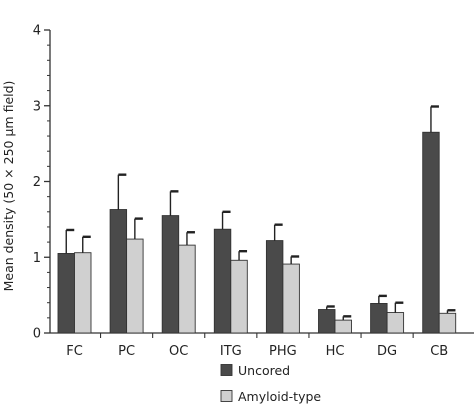 Image resolution: width=474 pixels, height=408 pixels. Describe the element at coordinates (226, 396) in the screenshot. I see `legend-swatch-amyloid-type` at that location.